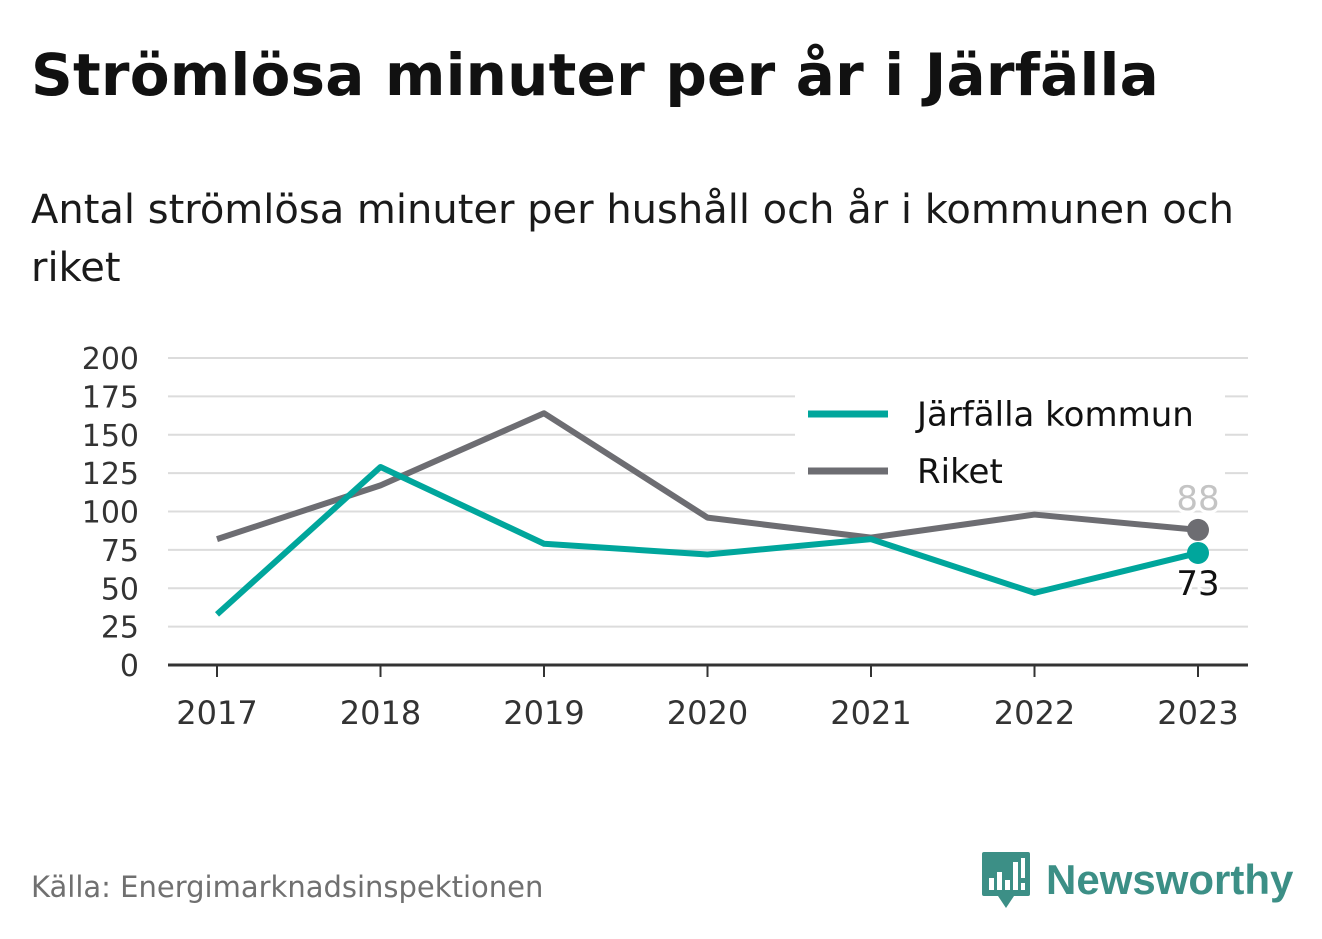  I want to click on data-label-jarfalla: 73, so click(1197, 584).